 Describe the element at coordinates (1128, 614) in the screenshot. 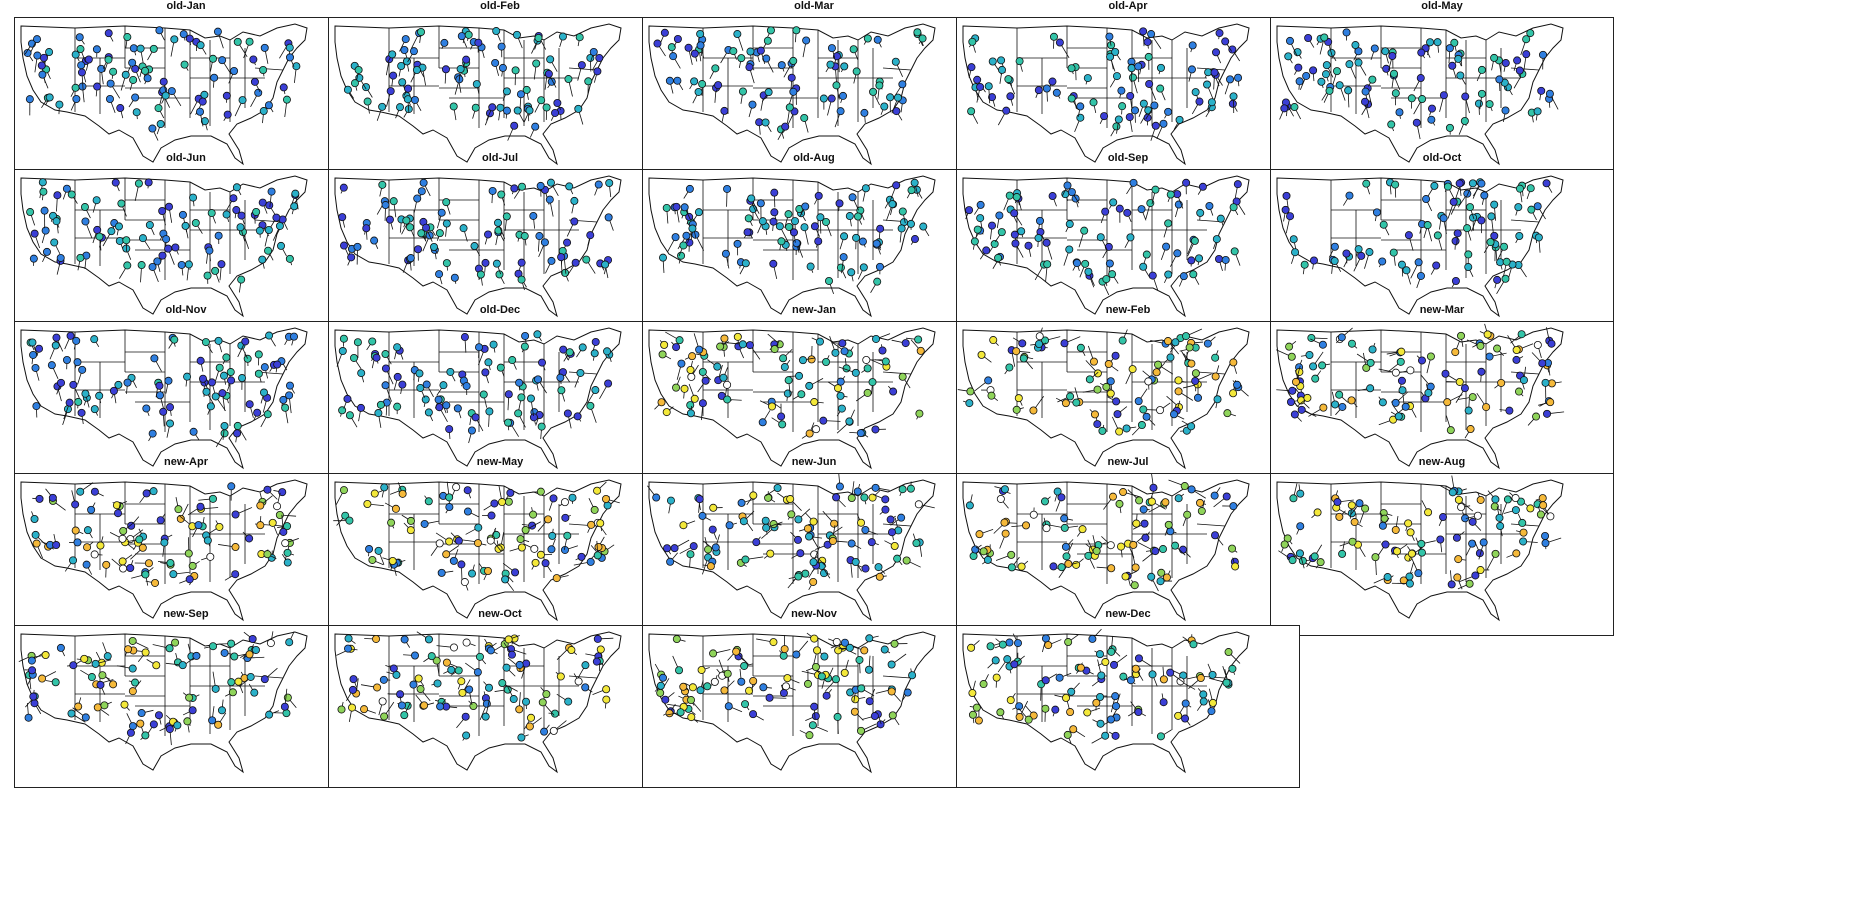

I see `panel-title: new-Dec` at that location.